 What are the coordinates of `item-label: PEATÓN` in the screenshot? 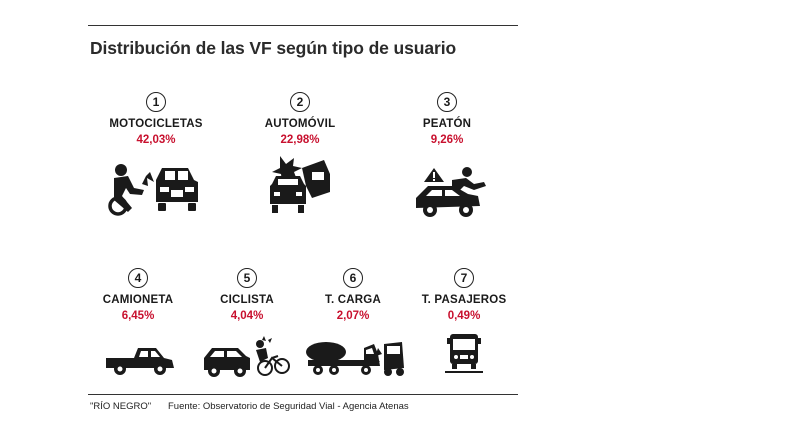 It's located at (447, 124).